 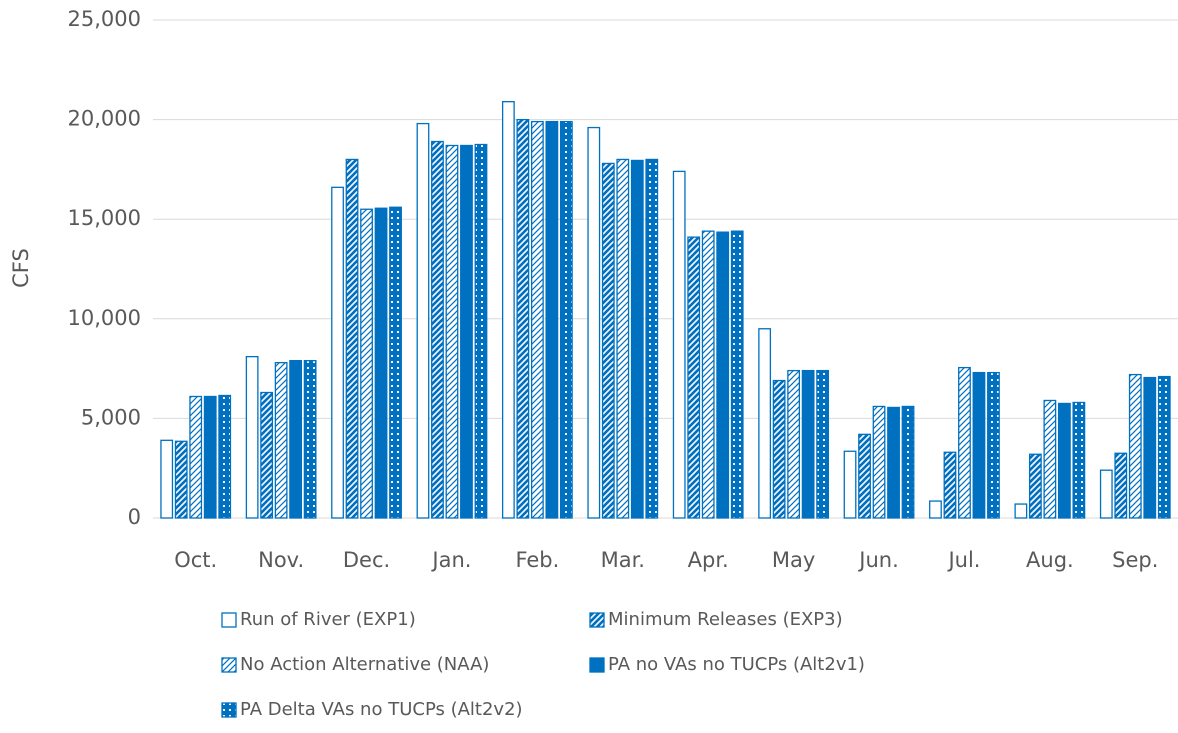 I want to click on x-tick-label: May, so click(x=793, y=560).